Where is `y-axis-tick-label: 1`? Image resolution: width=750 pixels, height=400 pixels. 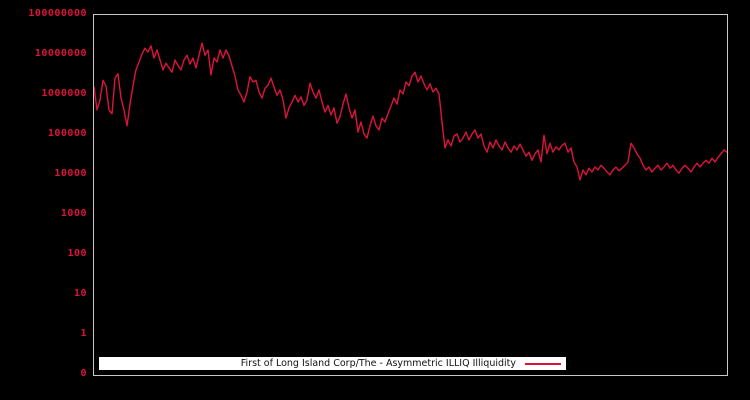
y-axis-tick-label: 1 is located at coordinates (83, 333).